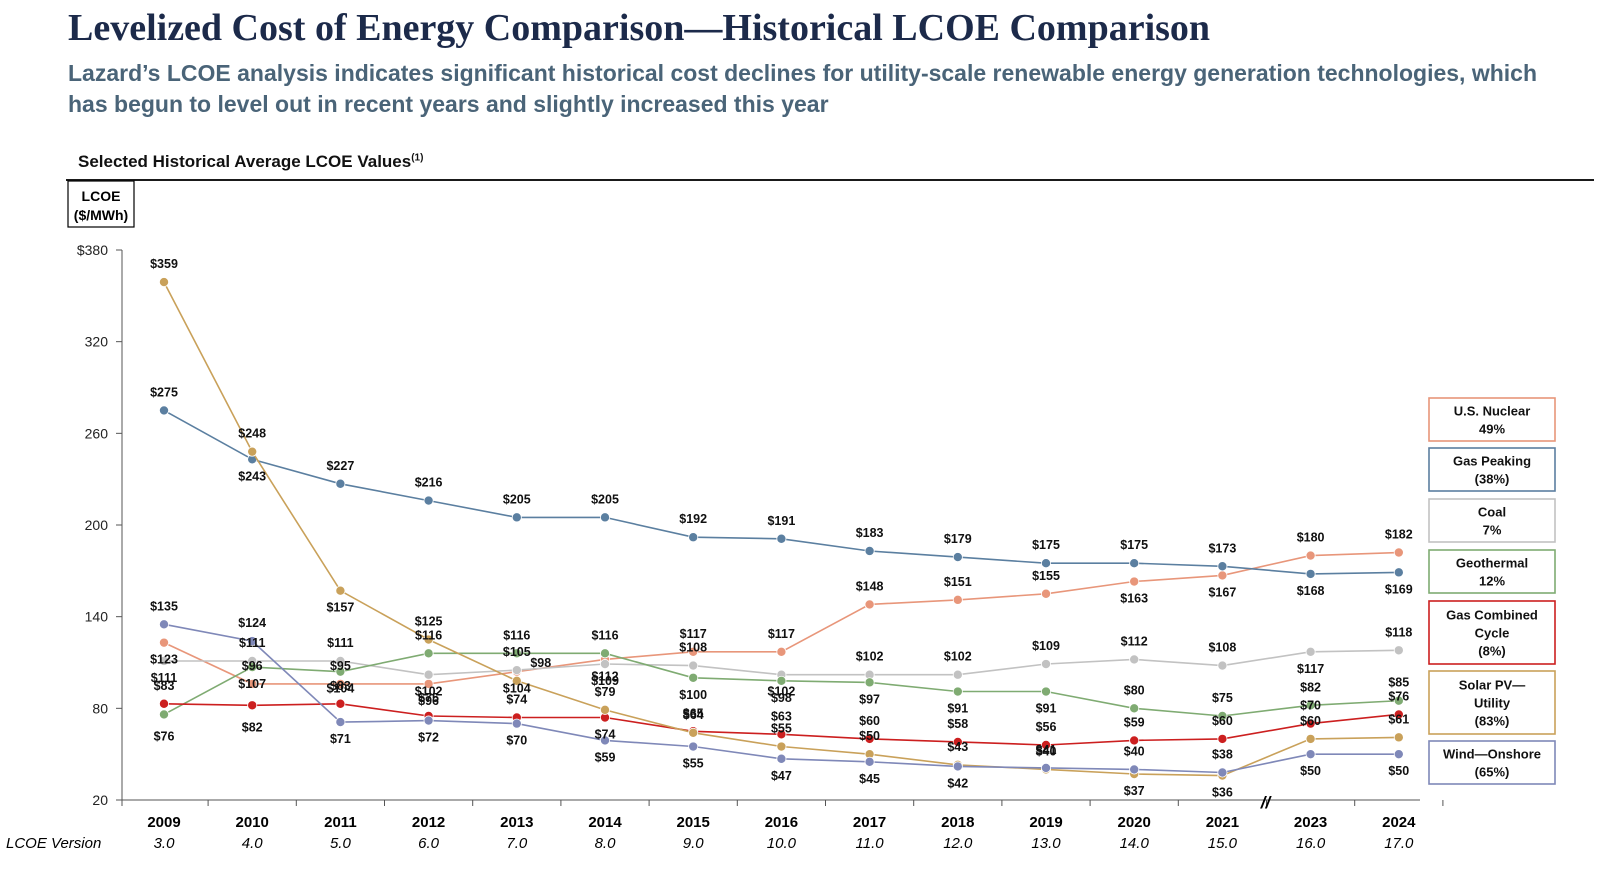 The height and width of the screenshot is (887, 1600). What do you see at coordinates (429, 622) in the screenshot?
I see `data-label: $125` at bounding box center [429, 622].